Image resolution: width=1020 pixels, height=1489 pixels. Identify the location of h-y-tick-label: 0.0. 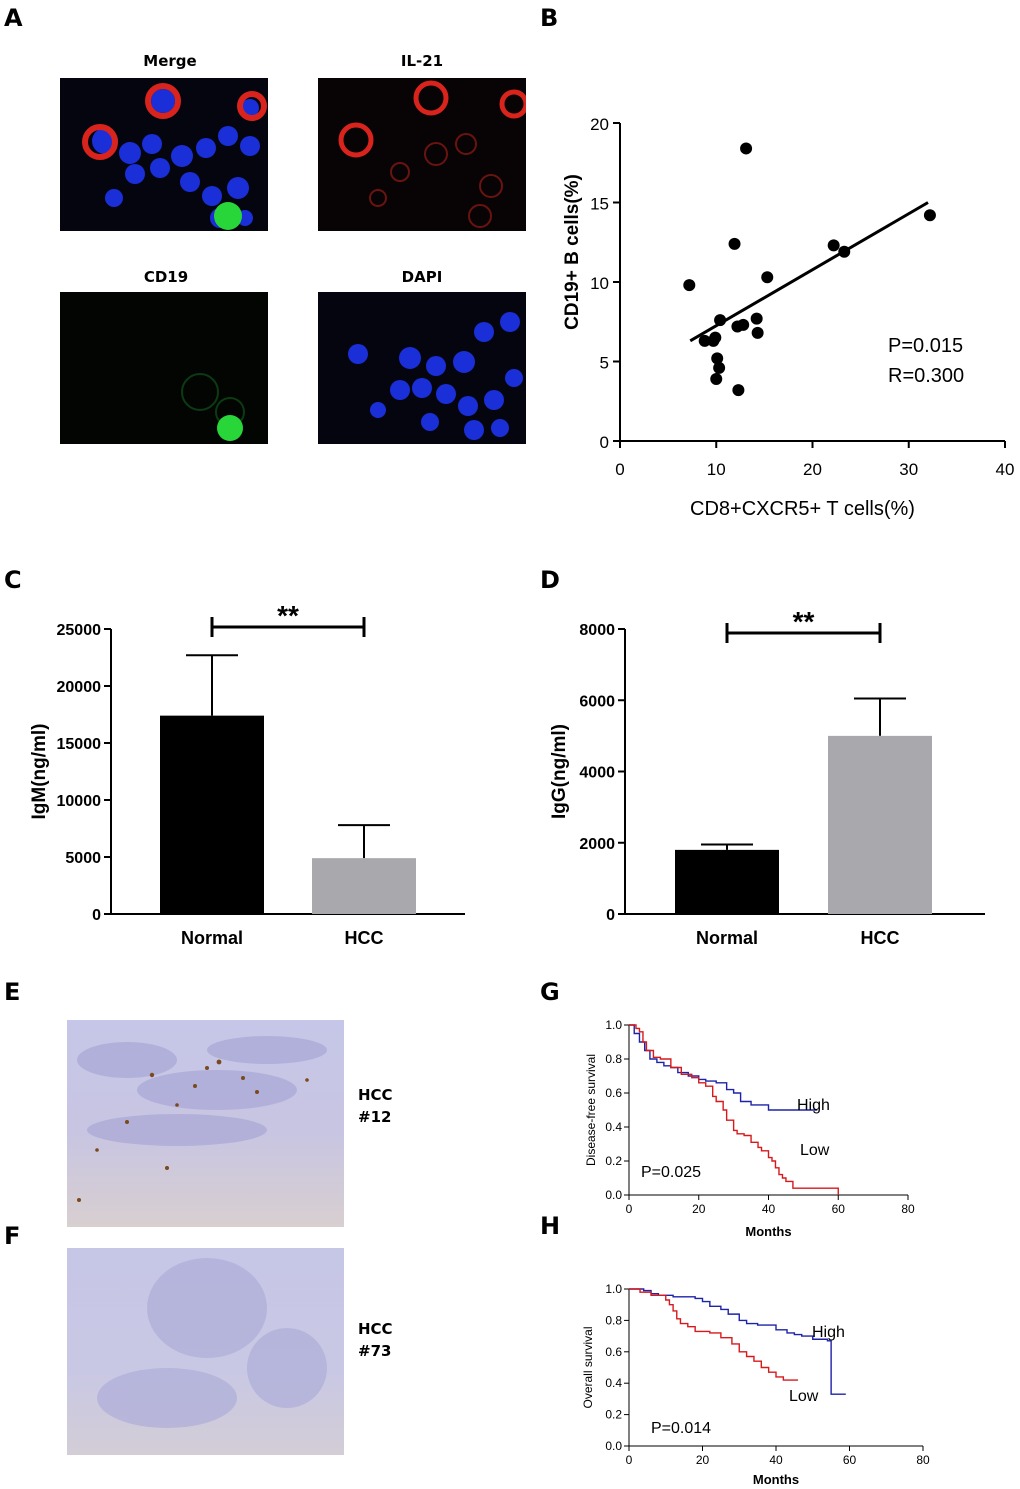
(613, 1446).